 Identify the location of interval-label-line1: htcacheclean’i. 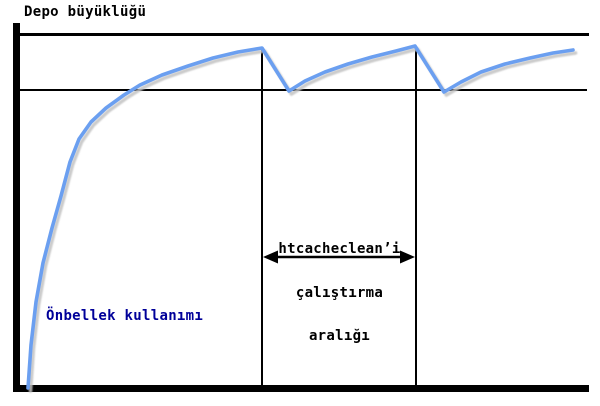
(339, 249).